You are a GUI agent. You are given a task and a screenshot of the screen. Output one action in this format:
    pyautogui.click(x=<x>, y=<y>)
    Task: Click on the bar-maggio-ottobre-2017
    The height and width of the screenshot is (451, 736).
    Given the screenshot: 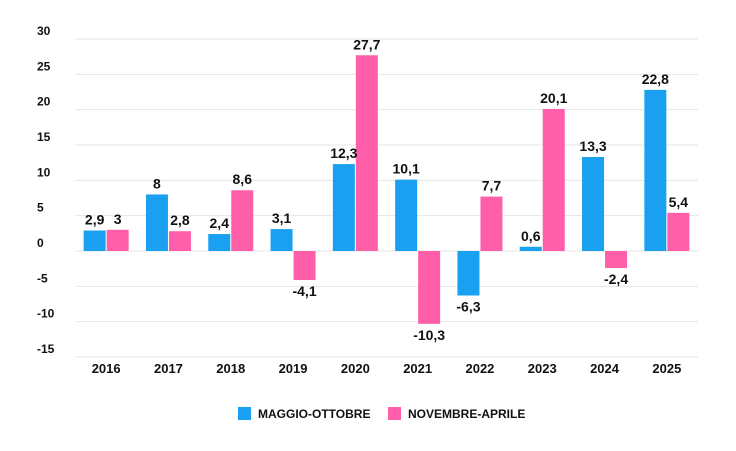 What is the action you would take?
    pyautogui.click(x=156, y=222)
    